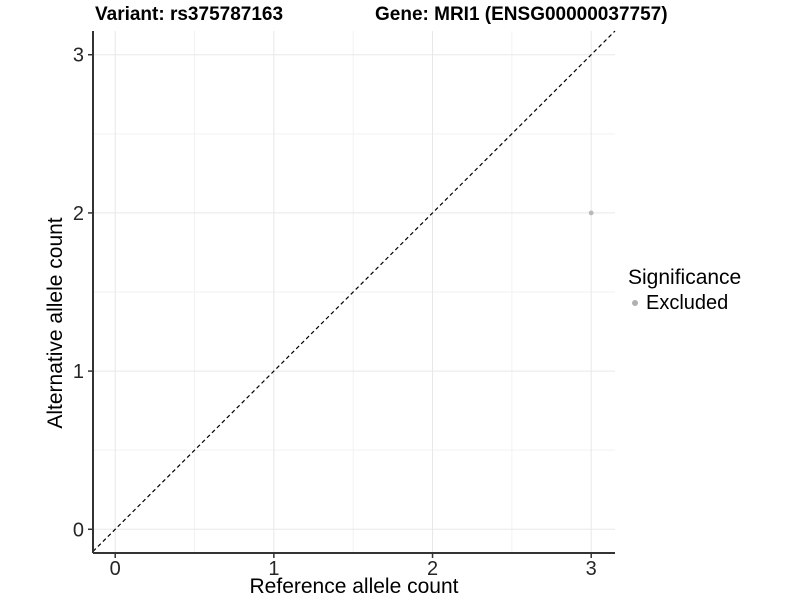 This screenshot has width=800, height=600. What do you see at coordinates (78, 56) in the screenshot?
I see `y-tick-label: 3` at bounding box center [78, 56].